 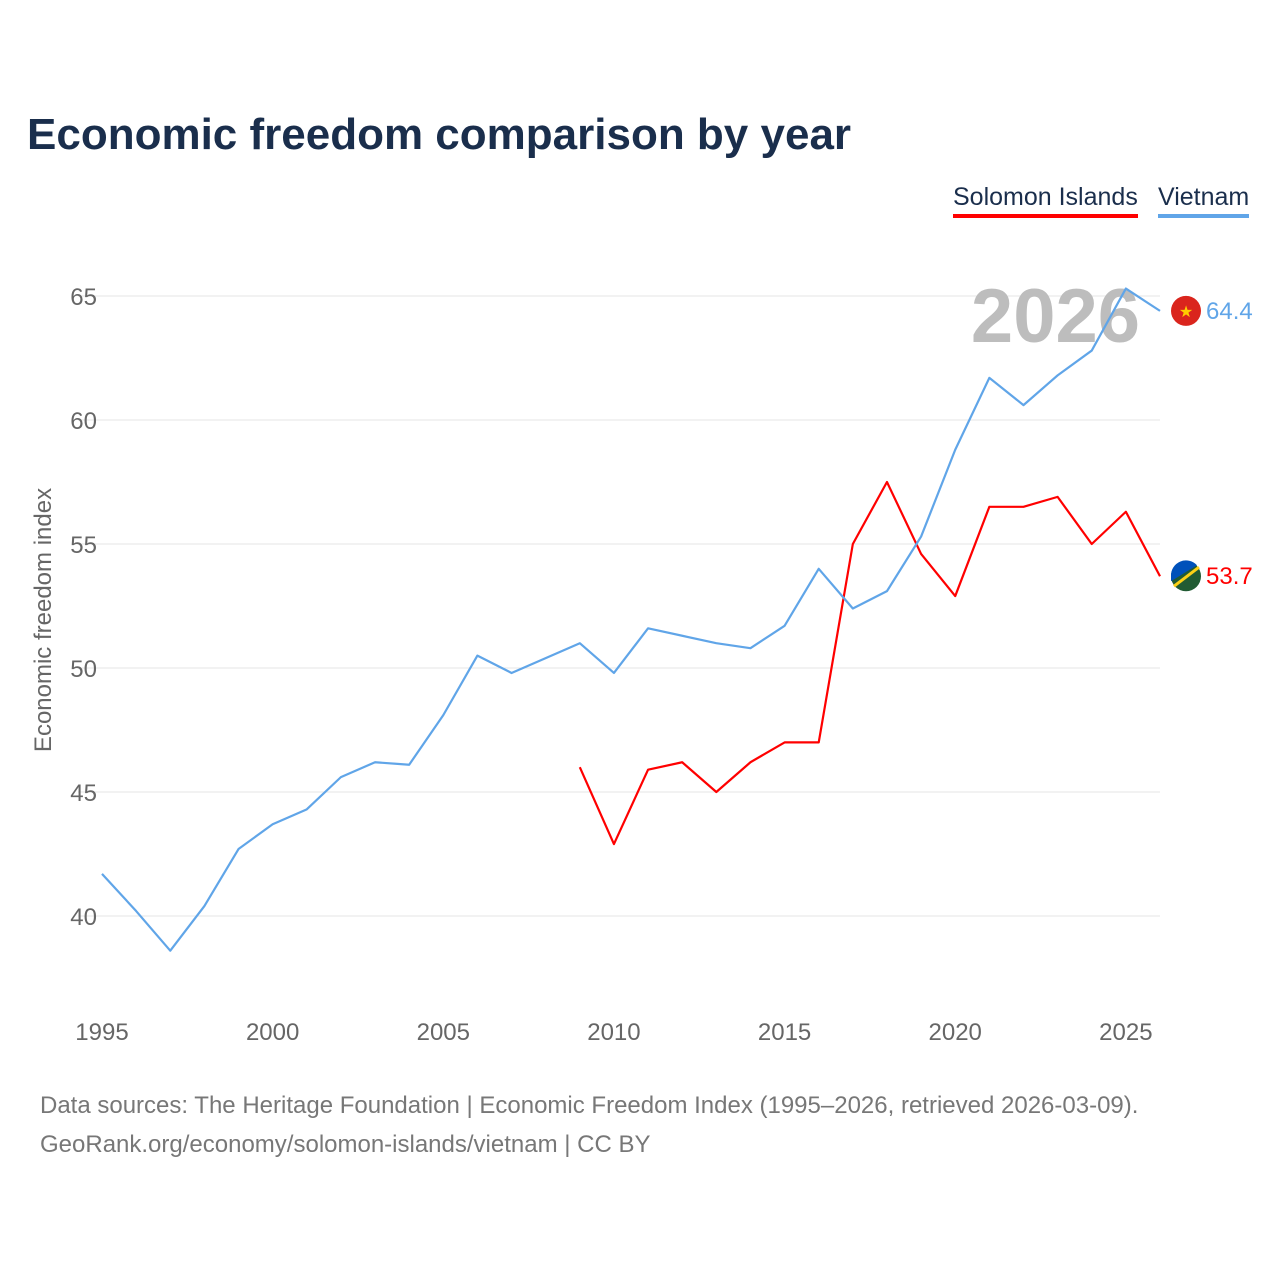 What do you see at coordinates (1229, 576) in the screenshot?
I see `end-value-label: 53.7` at bounding box center [1229, 576].